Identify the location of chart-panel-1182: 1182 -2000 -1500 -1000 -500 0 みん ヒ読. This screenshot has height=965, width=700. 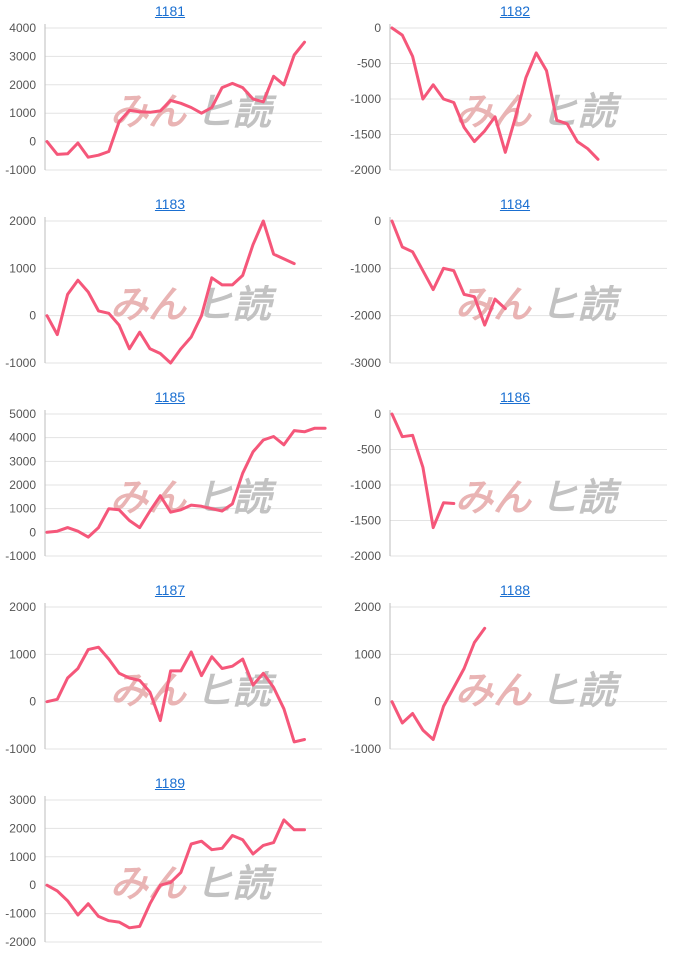
(515, 95).